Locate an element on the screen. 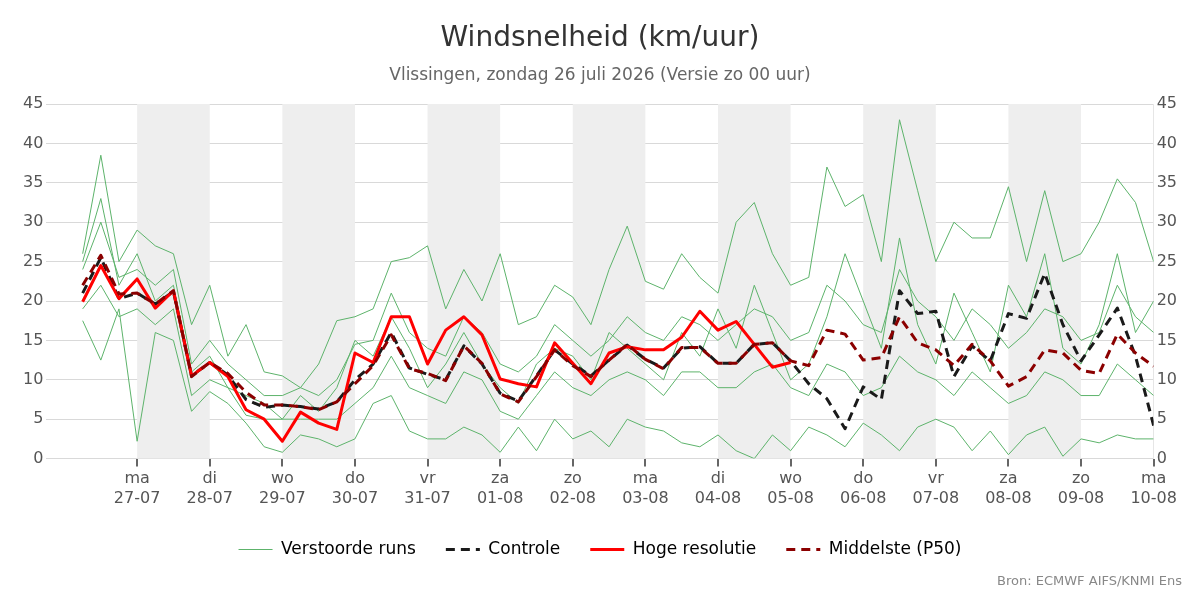 The width and height of the screenshot is (1200, 600). x-tick-label: ma 03-08 is located at coordinates (645, 487).